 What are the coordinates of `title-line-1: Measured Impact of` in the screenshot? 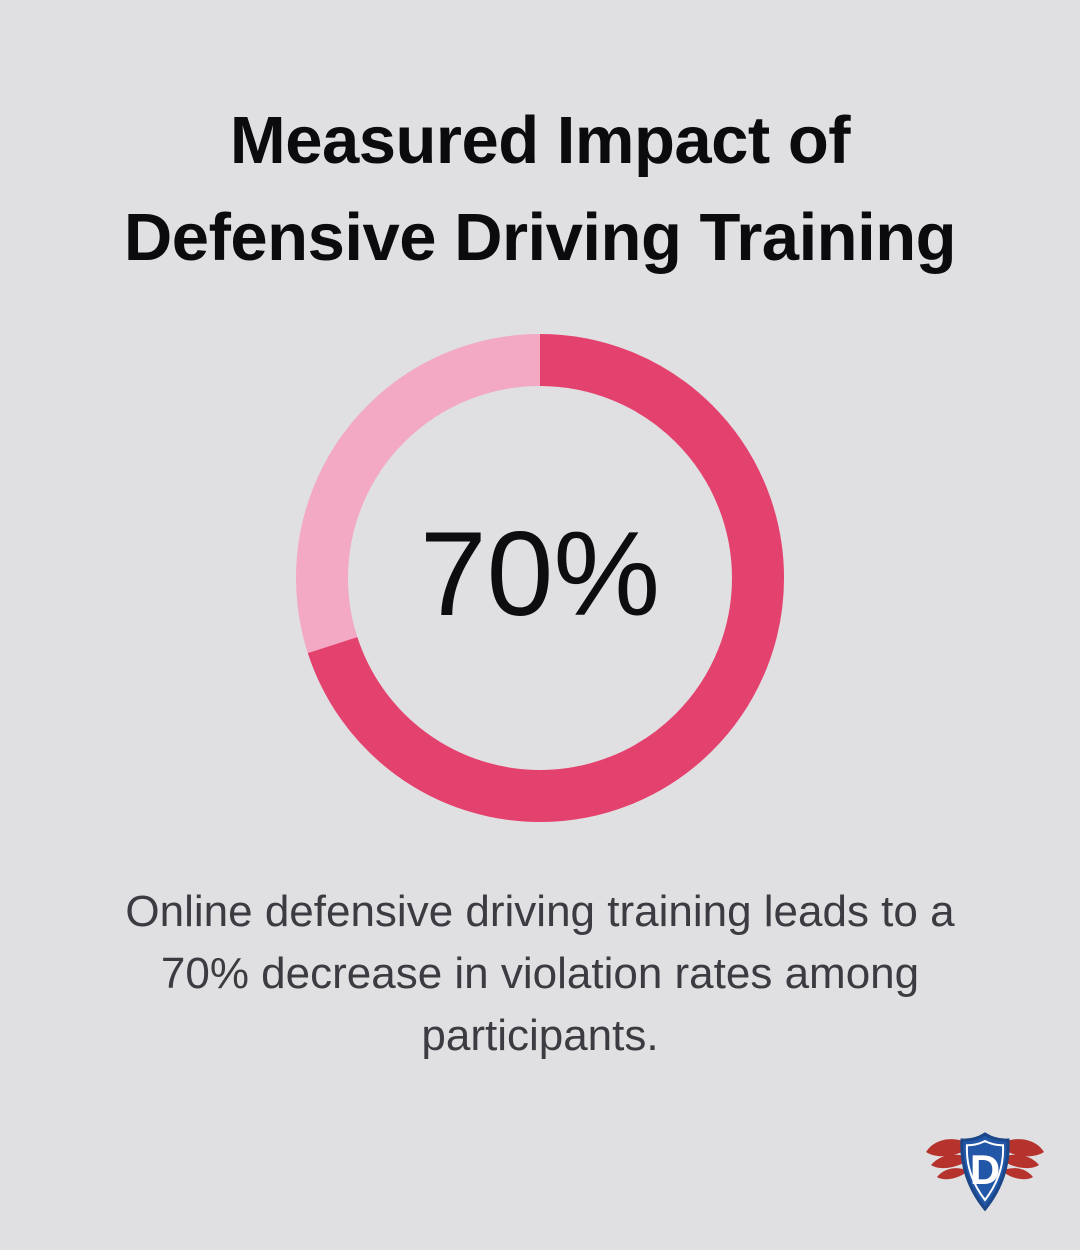 It's located at (540, 140).